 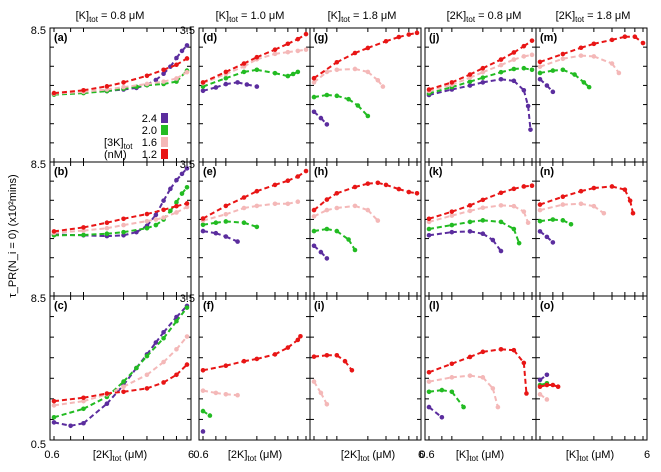 I want to click on panel-h: (h), so click(x=365, y=229).